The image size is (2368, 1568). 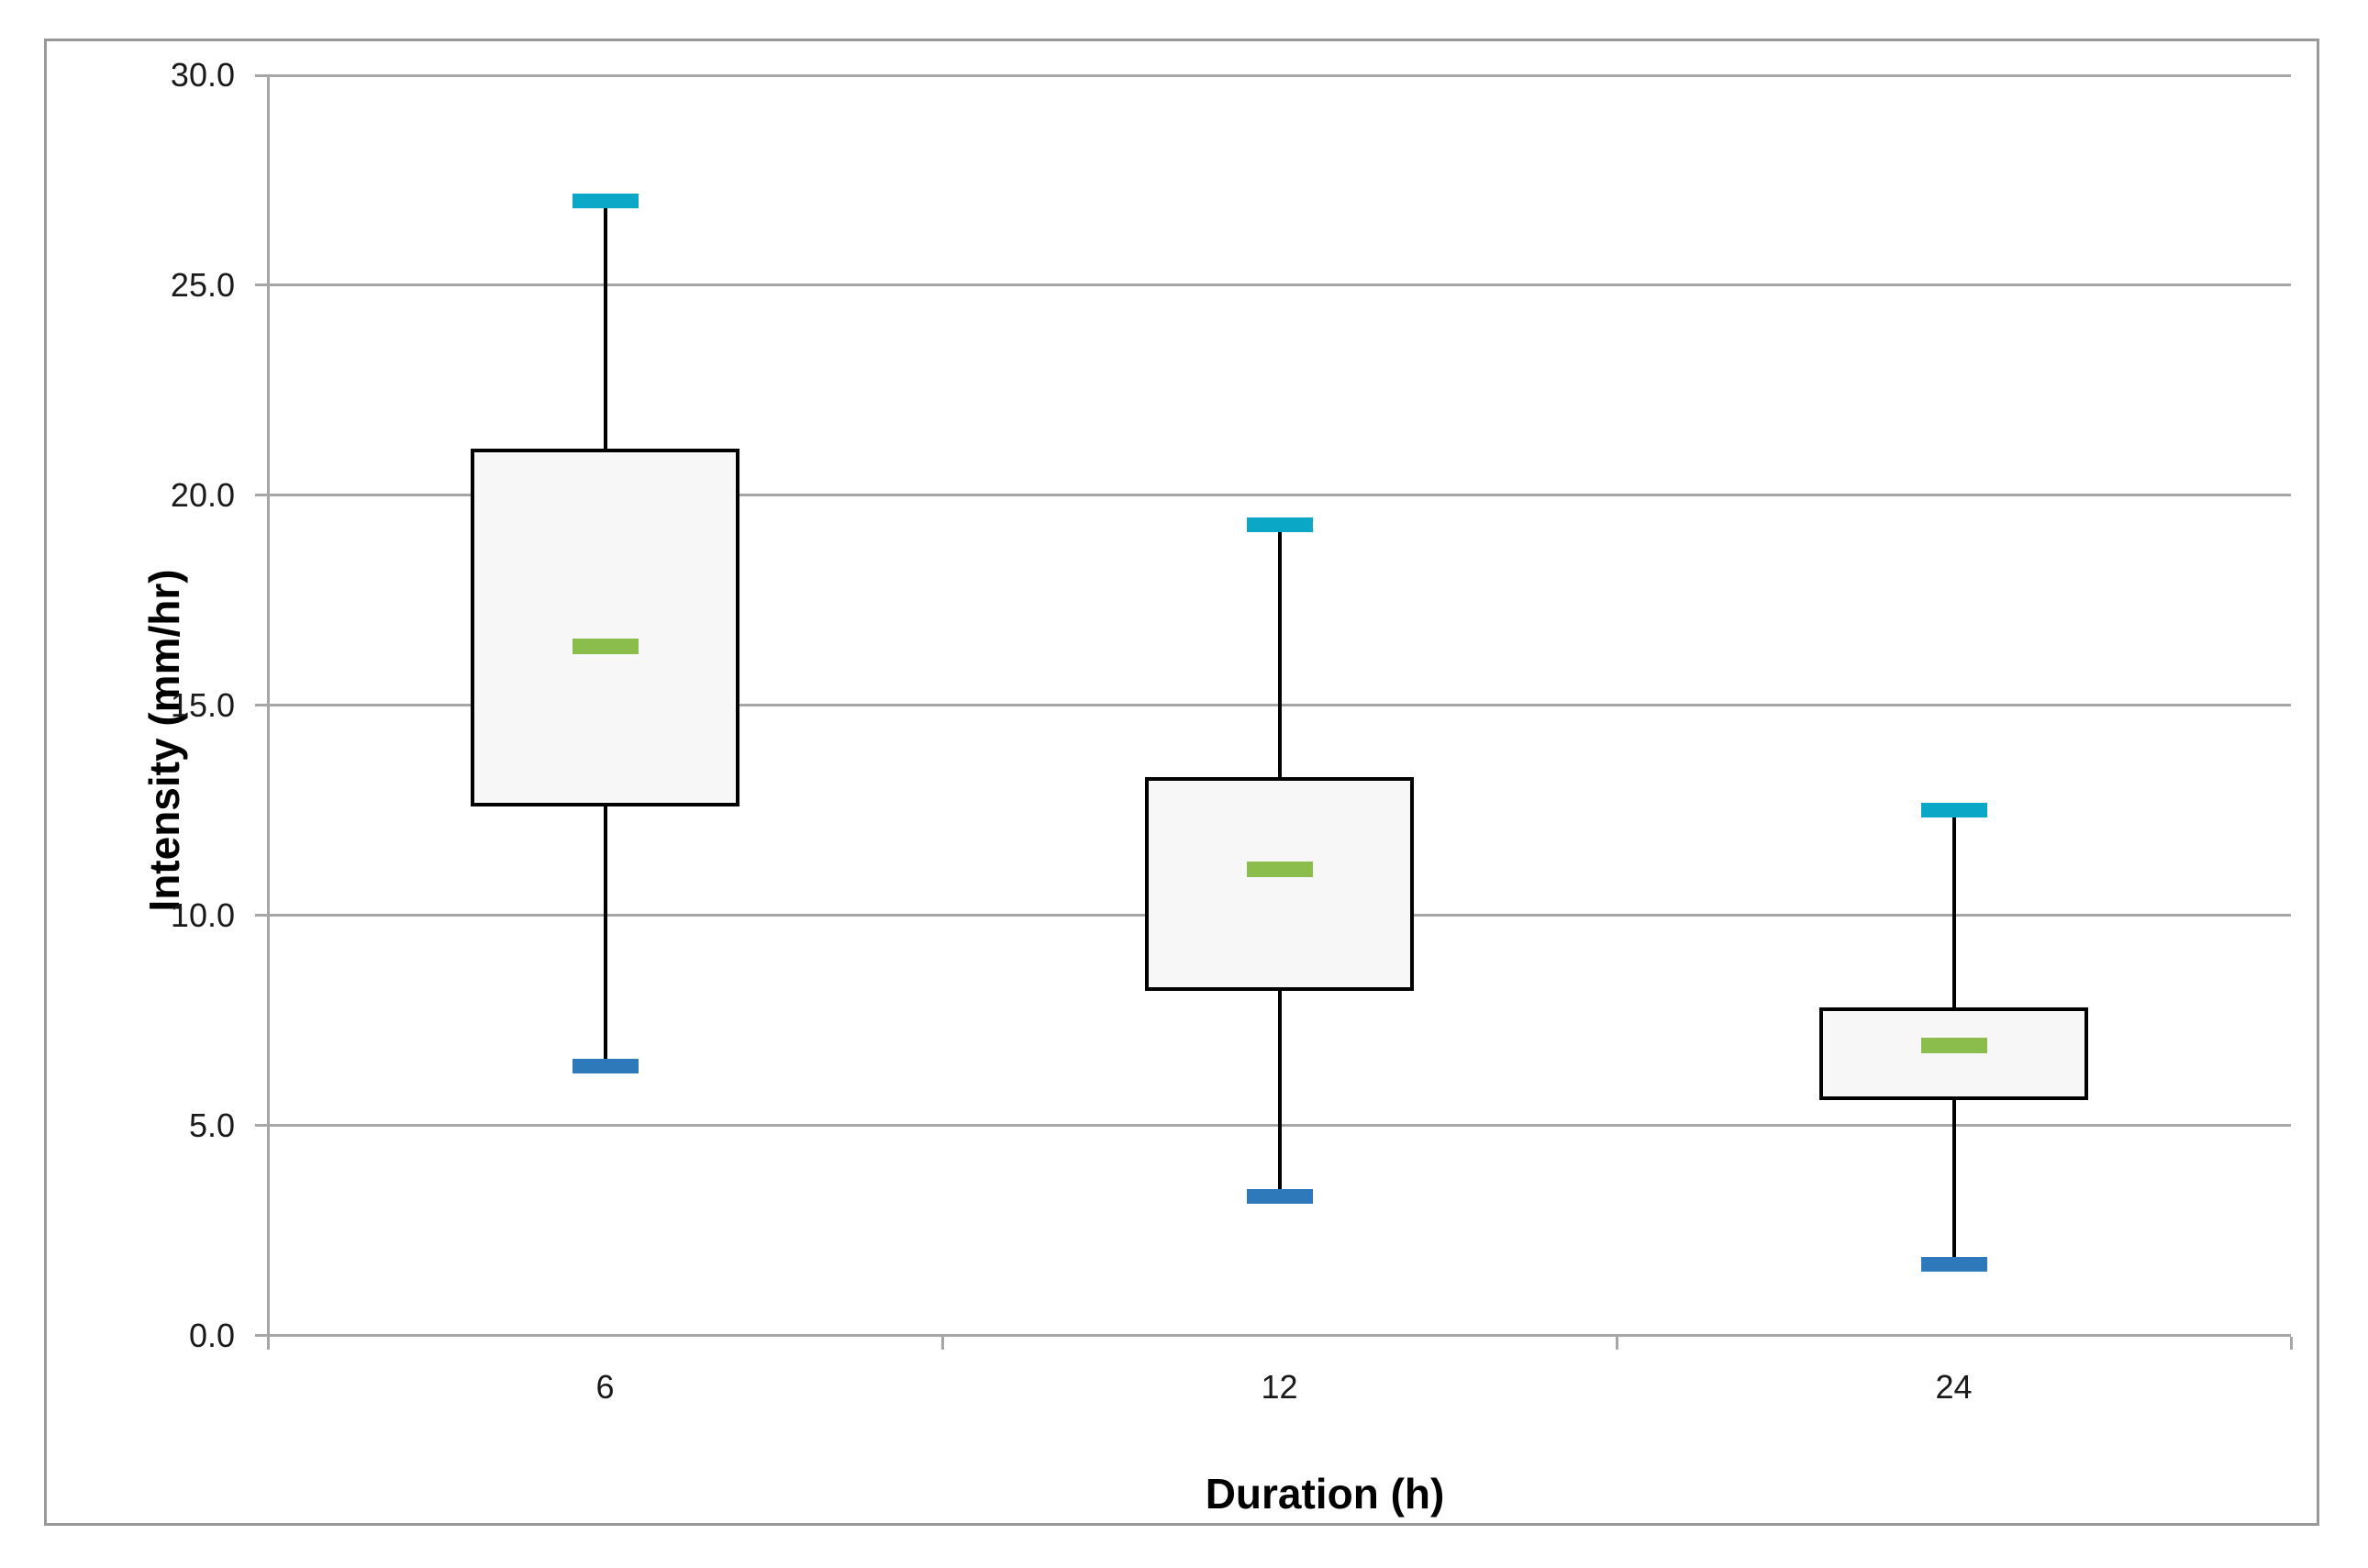 I want to click on y-axis-line, so click(x=268, y=707).